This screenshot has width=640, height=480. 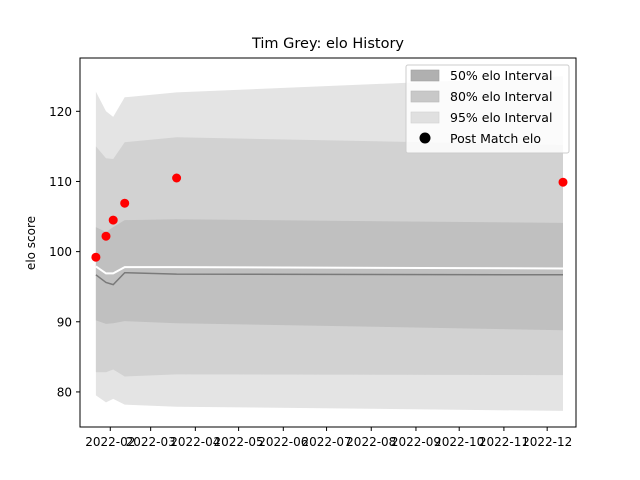 I want to click on y-tick-label: 110, so click(x=60, y=182).